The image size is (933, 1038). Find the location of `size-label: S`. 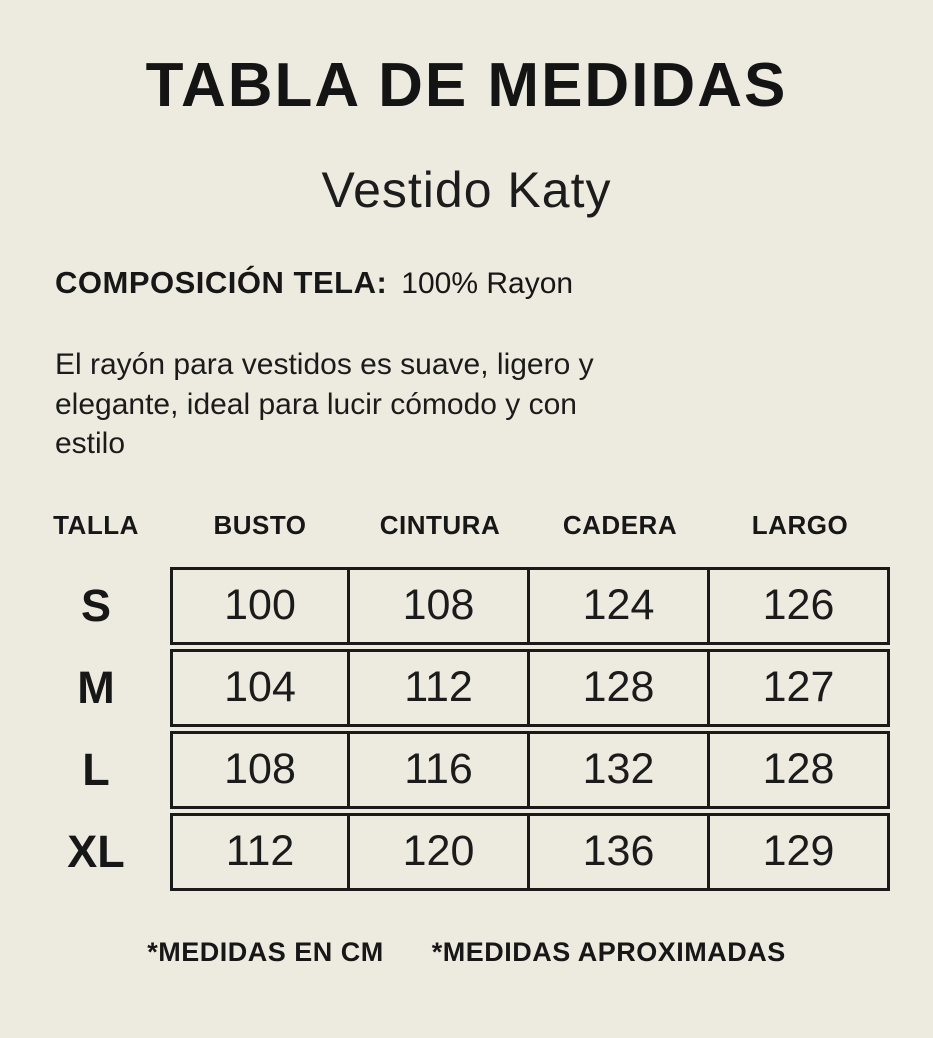

size-label: S is located at coordinates (95, 605).